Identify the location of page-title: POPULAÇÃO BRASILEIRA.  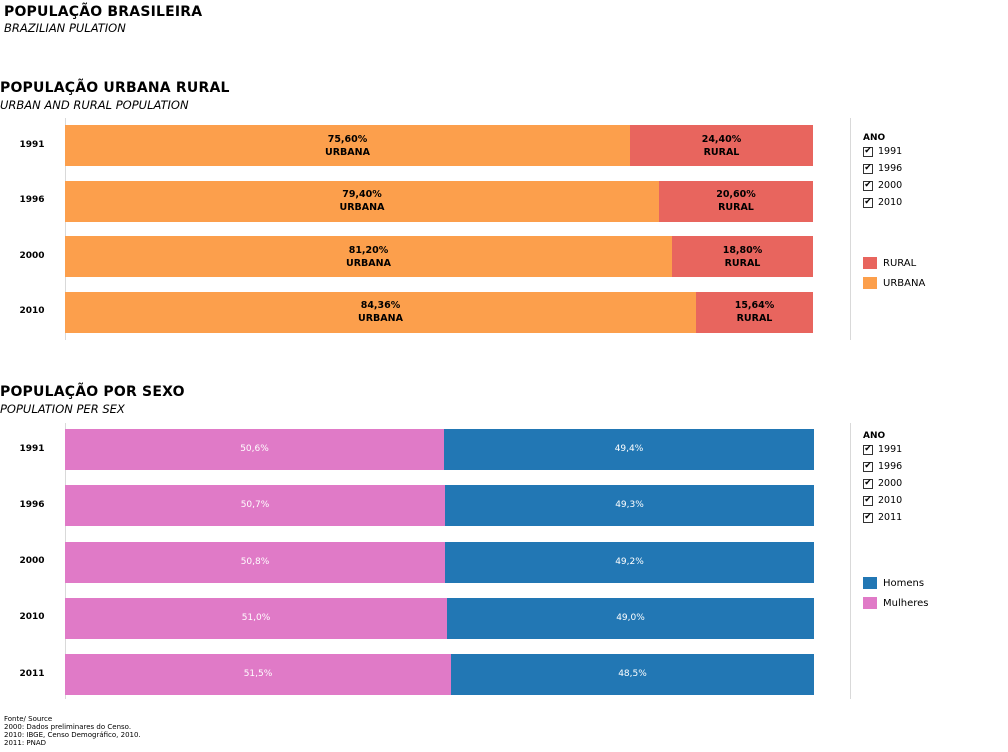
(103, 12).